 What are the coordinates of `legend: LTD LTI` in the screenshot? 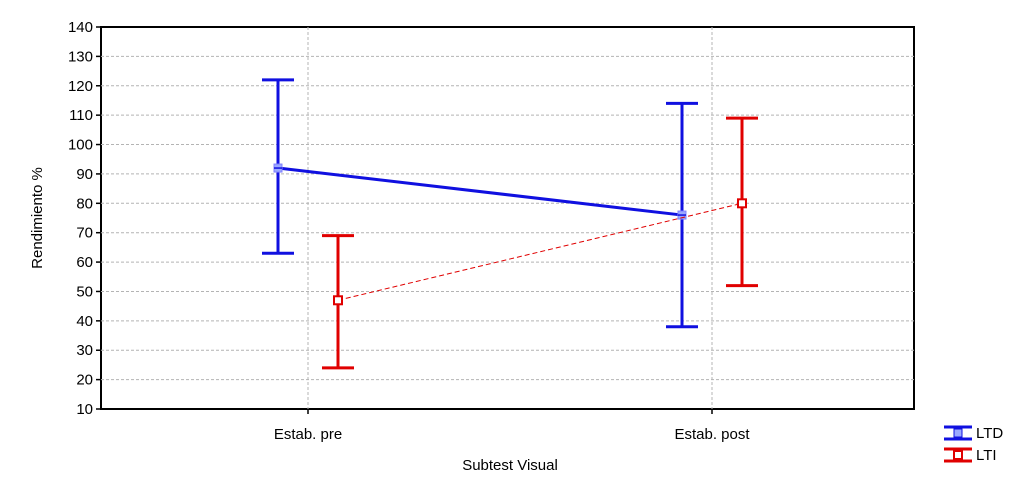 It's located at (973, 444).